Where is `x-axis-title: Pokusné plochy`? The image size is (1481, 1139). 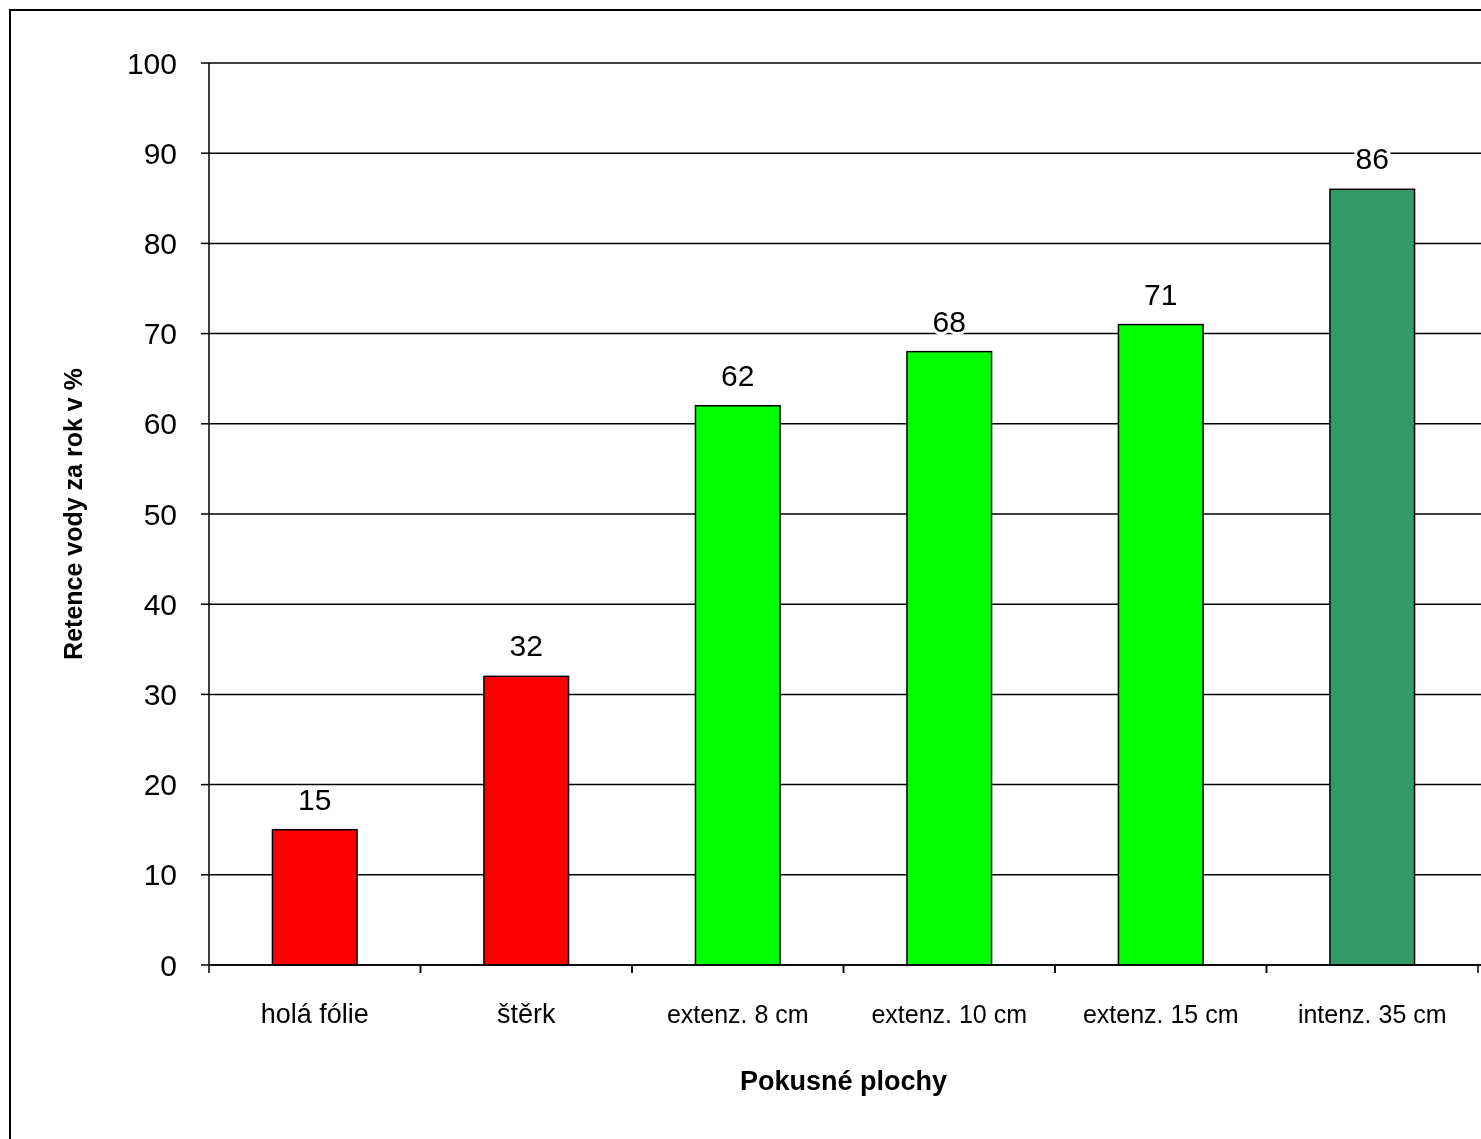 x-axis-title: Pokusné plochy is located at coordinates (843, 1081).